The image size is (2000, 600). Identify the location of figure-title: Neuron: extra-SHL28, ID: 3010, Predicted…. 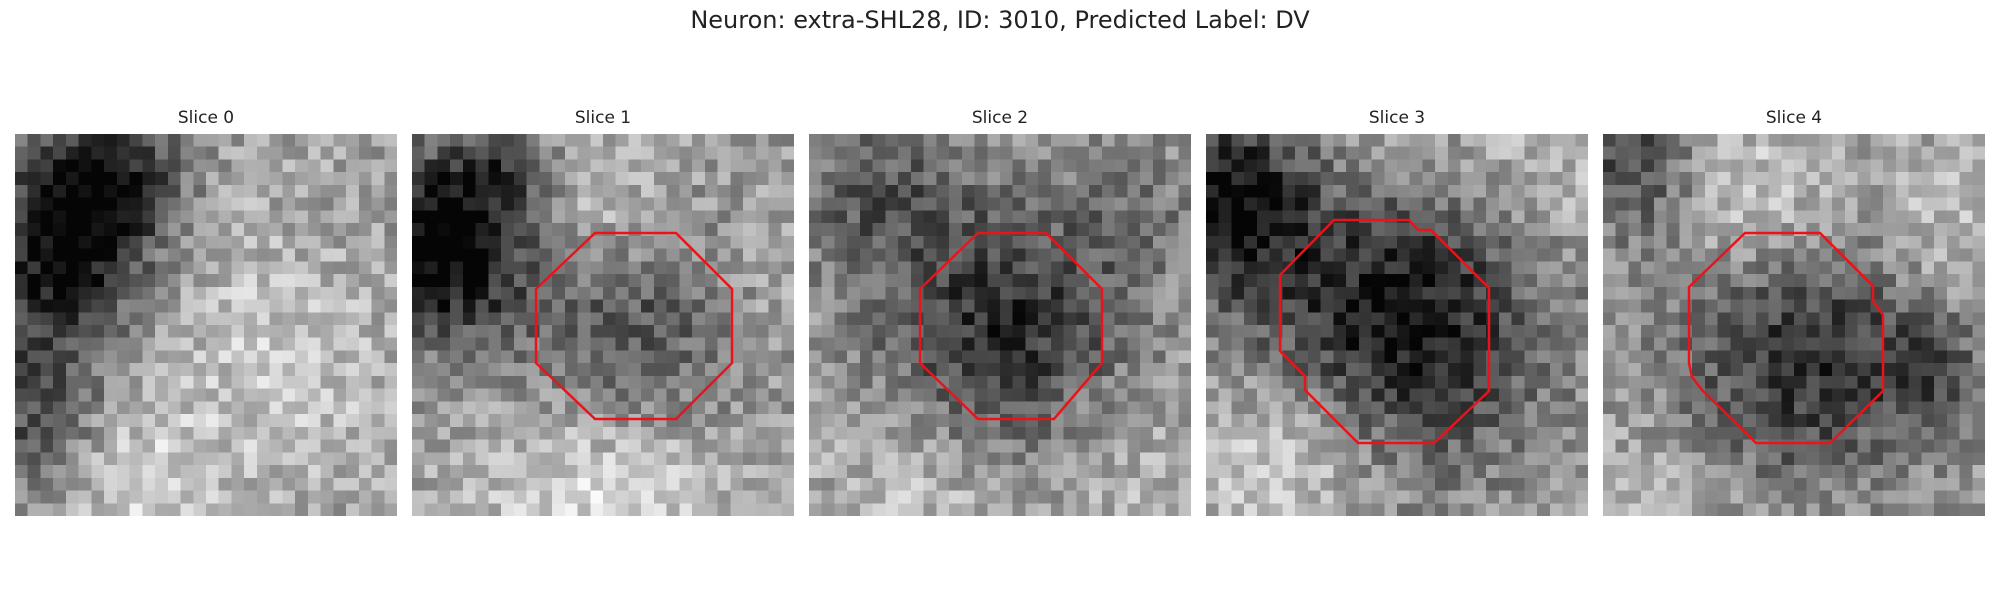
(1000, 20).